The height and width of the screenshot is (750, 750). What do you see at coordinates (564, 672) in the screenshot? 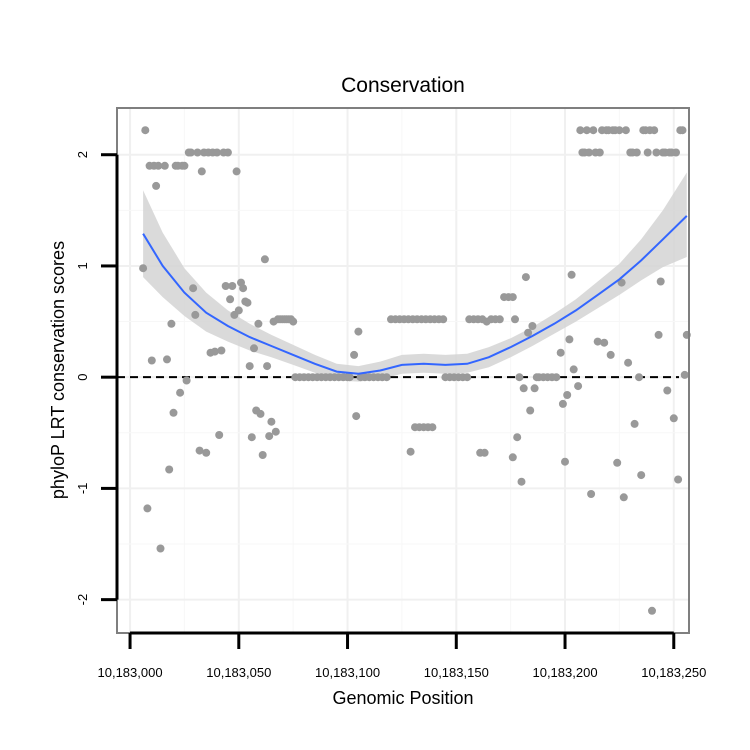
I see `x-tick-label: 10,183,200` at bounding box center [564, 672].